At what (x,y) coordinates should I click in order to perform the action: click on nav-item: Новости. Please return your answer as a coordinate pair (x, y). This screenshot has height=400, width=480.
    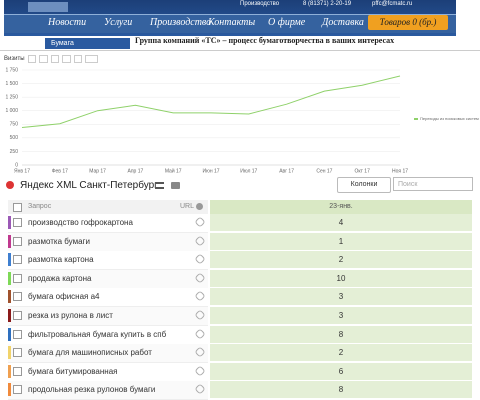
    Looking at the image, I should click on (67, 22).